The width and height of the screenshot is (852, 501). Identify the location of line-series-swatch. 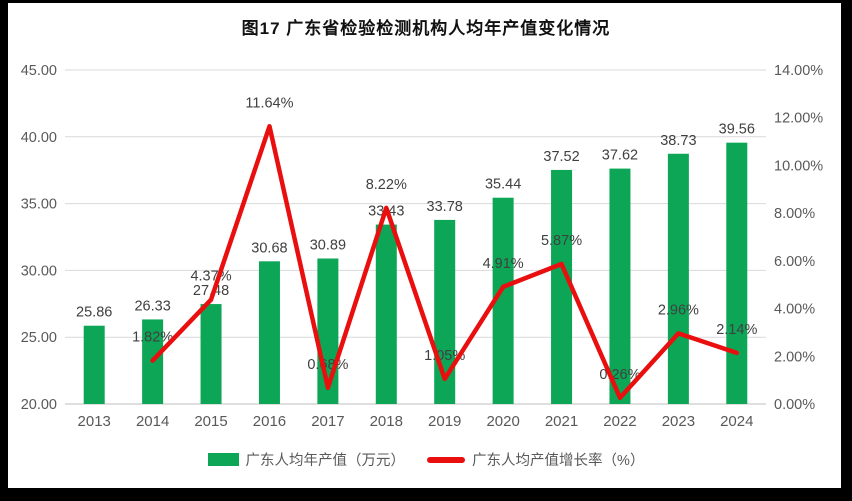
(446, 459).